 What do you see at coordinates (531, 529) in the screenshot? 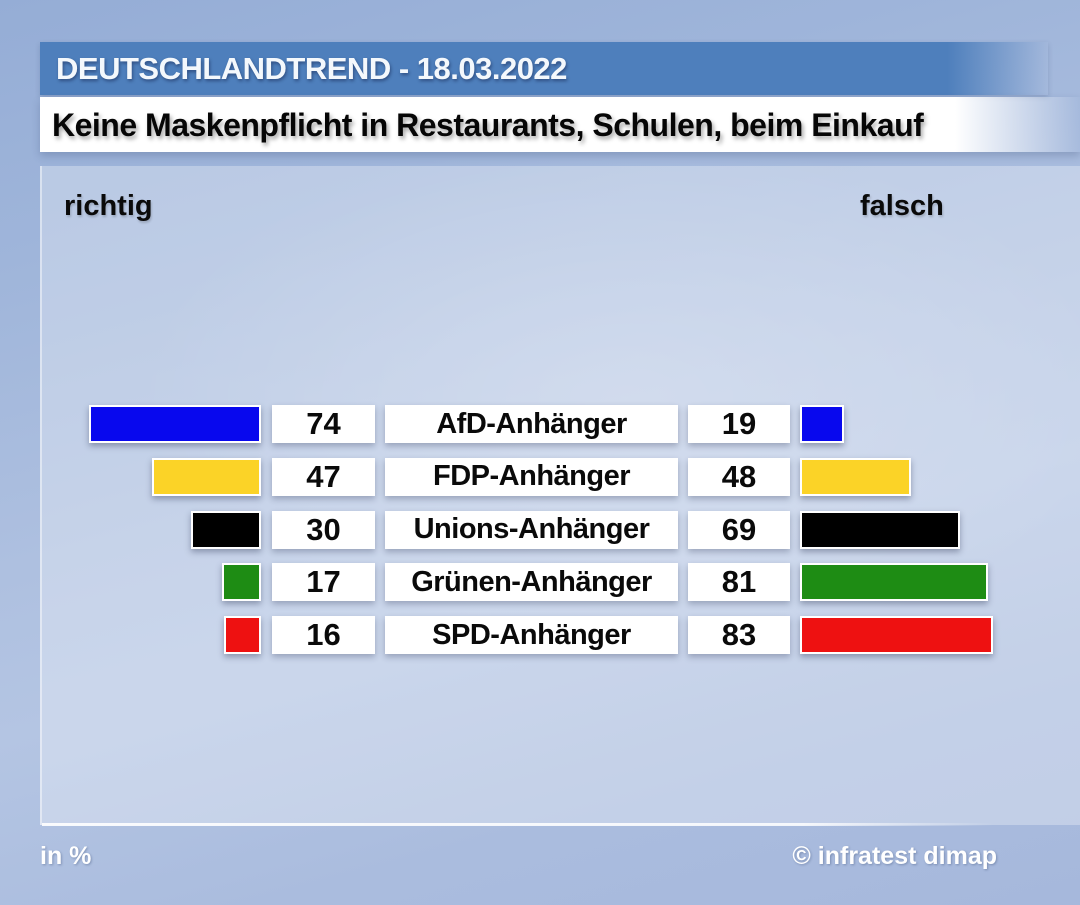
I see `category-label: Unions-Anhänger` at bounding box center [531, 529].